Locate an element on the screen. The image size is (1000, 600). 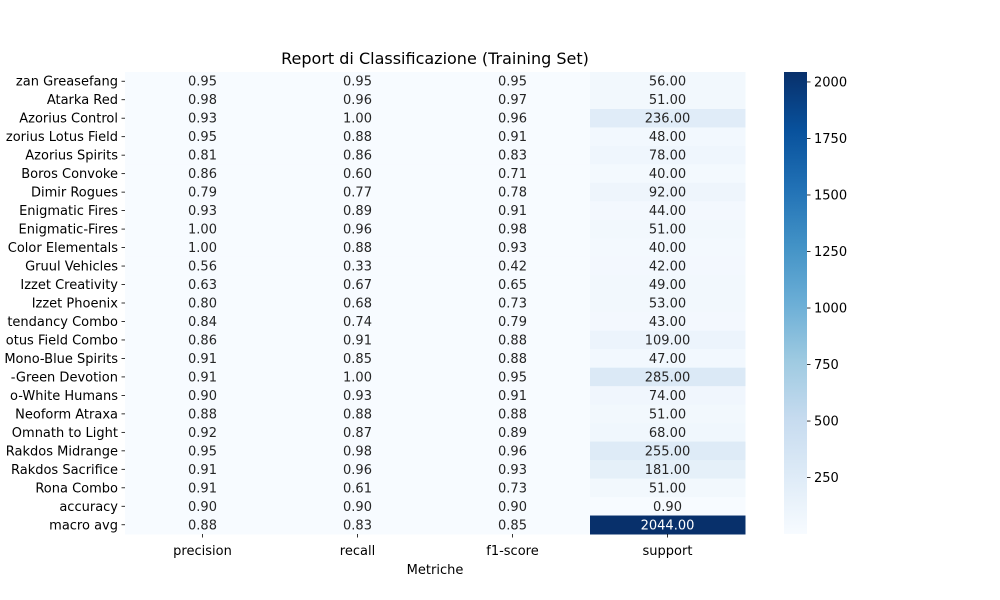
row-label: otus Field Combo is located at coordinates (62, 340).